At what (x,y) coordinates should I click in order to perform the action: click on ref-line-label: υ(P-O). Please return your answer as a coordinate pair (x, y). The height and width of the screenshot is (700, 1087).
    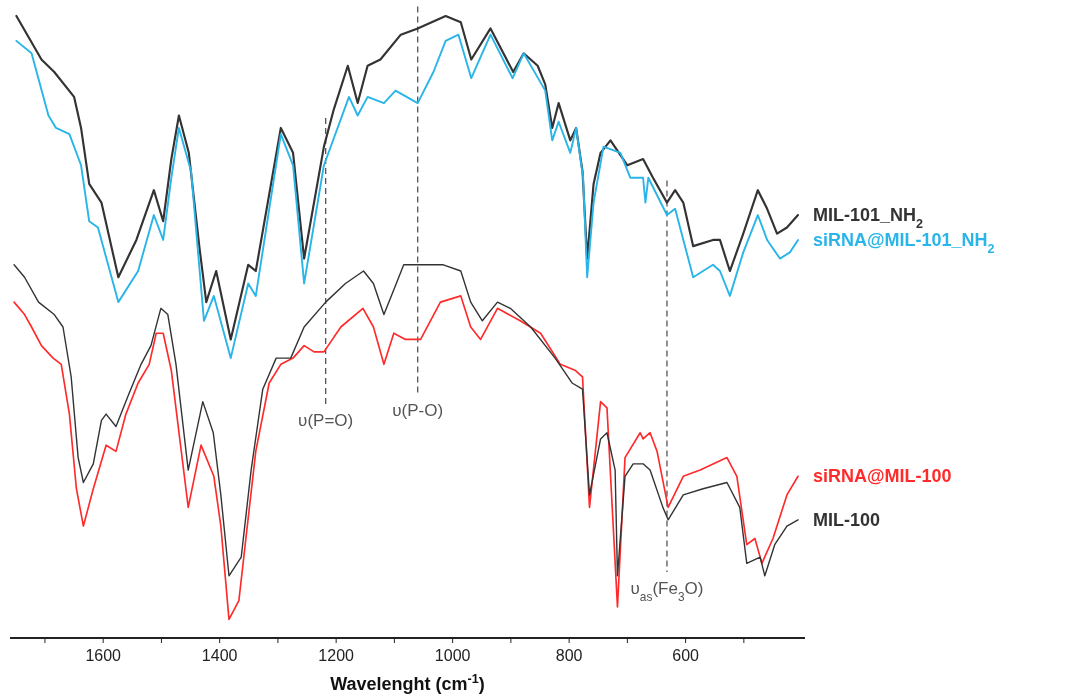
    Looking at the image, I should click on (418, 411).